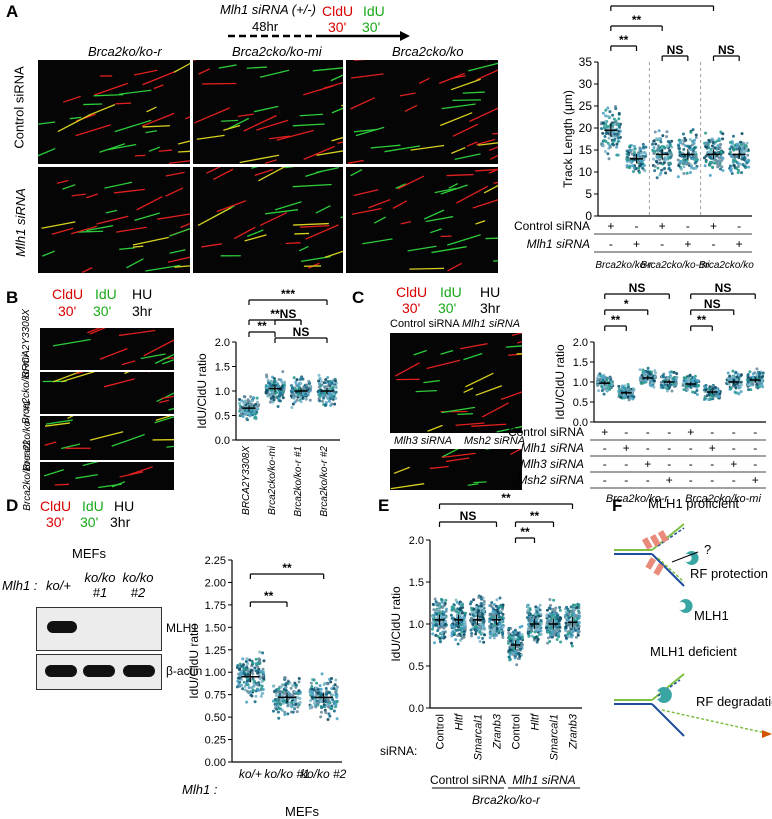 The width and height of the screenshot is (772, 819). What do you see at coordinates (222, 392) in the screenshot?
I see `y-tick-label: 1.0` at bounding box center [222, 392].